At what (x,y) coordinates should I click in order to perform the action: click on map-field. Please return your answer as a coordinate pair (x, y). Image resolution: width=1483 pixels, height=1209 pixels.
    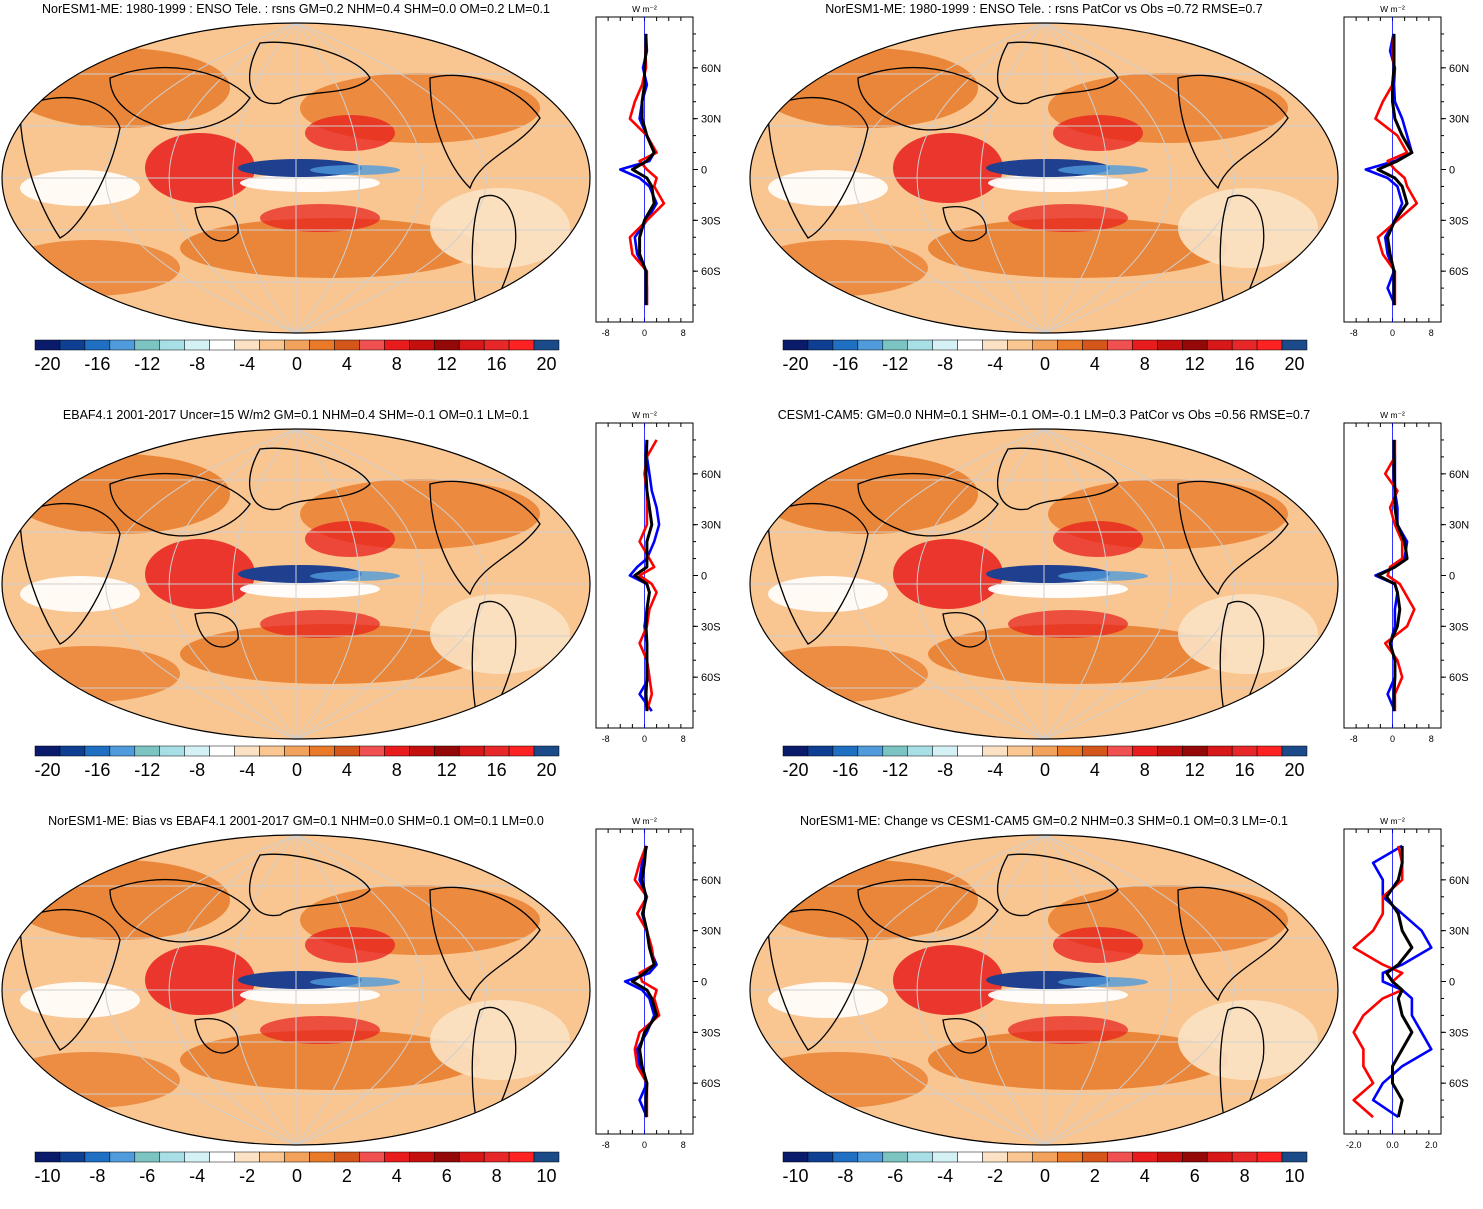
    Looking at the image, I should click on (1044, 584).